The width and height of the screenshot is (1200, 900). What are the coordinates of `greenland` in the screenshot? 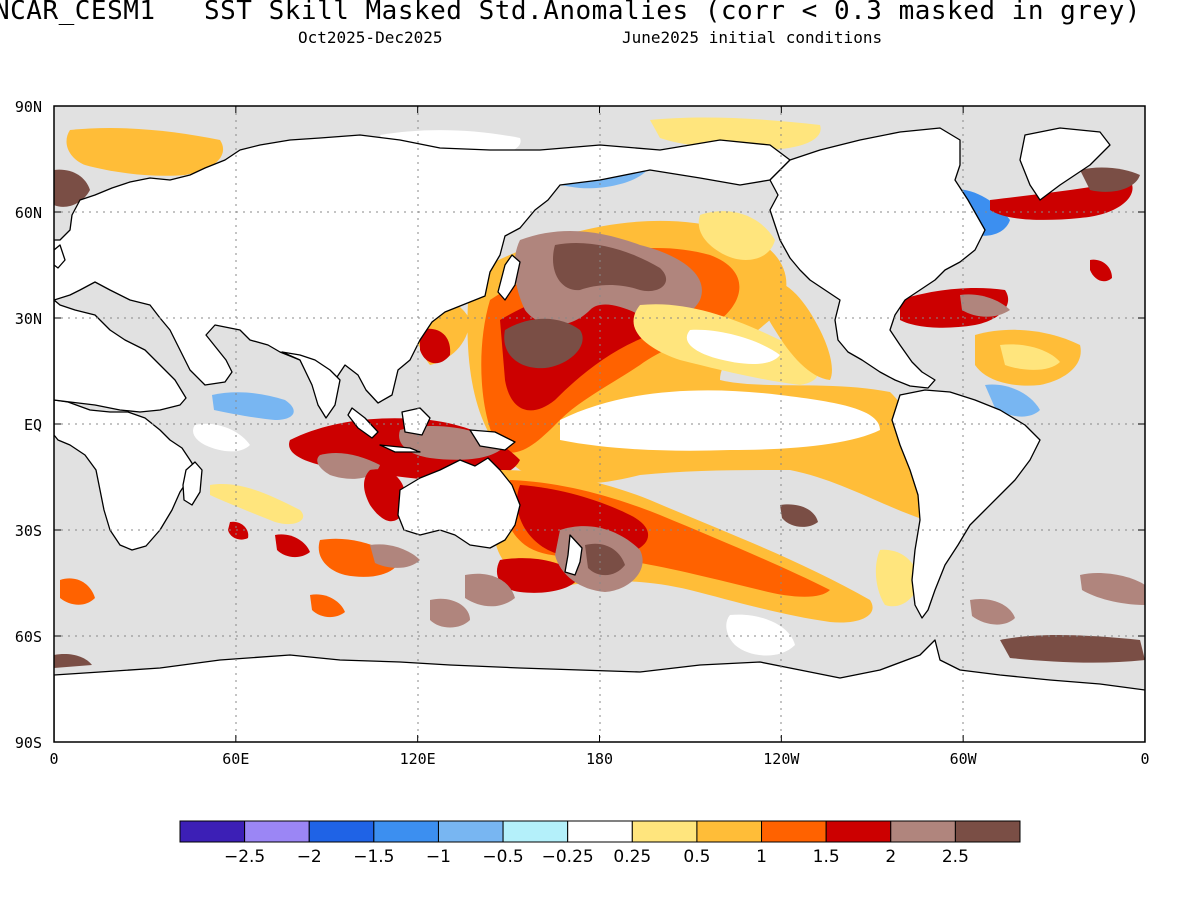 It's located at (1065, 164).